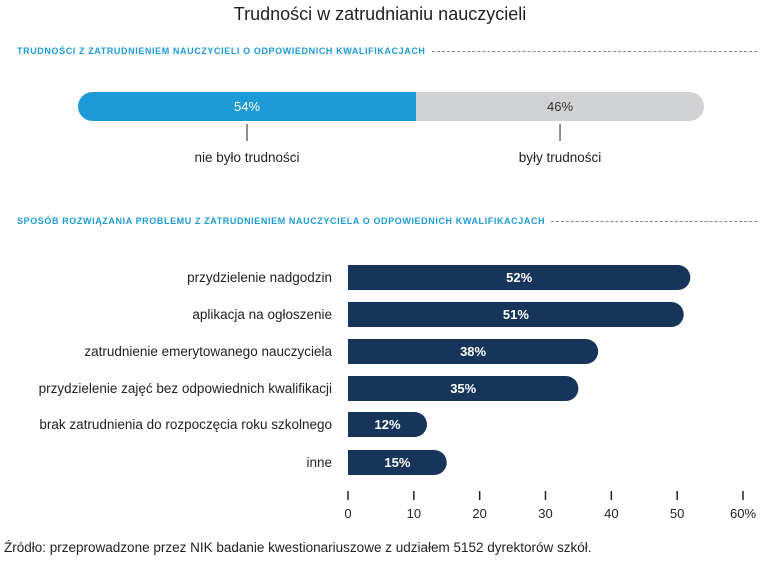 This screenshot has width=760, height=565. I want to click on data-label: 35%, so click(463, 388).